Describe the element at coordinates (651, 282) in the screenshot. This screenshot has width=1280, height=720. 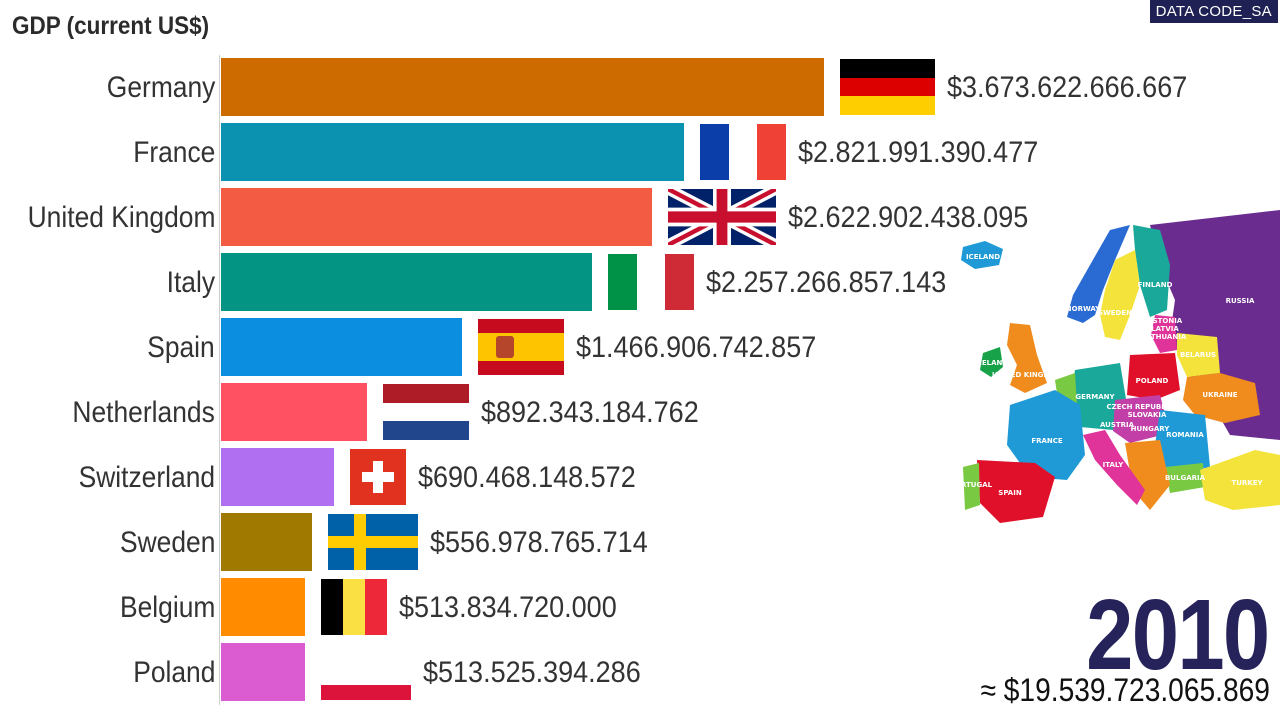
I see `italy-flag-icon` at that location.